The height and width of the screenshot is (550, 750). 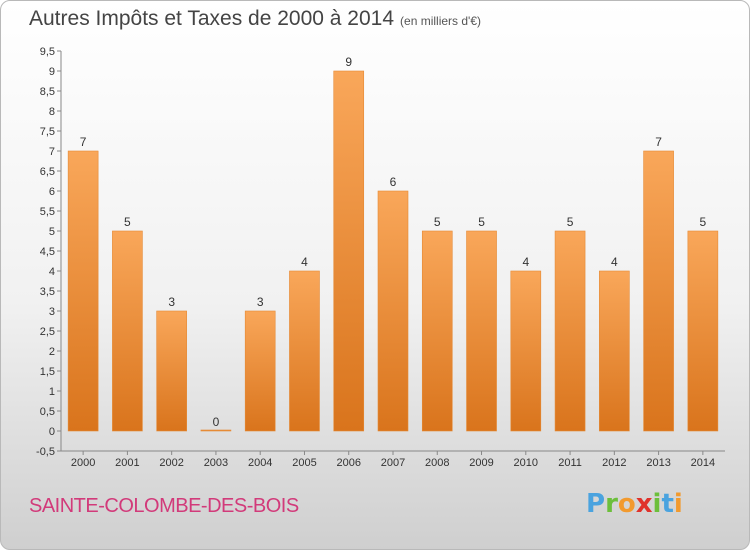 I want to click on x-tick-label: 2008, so click(x=437, y=463).